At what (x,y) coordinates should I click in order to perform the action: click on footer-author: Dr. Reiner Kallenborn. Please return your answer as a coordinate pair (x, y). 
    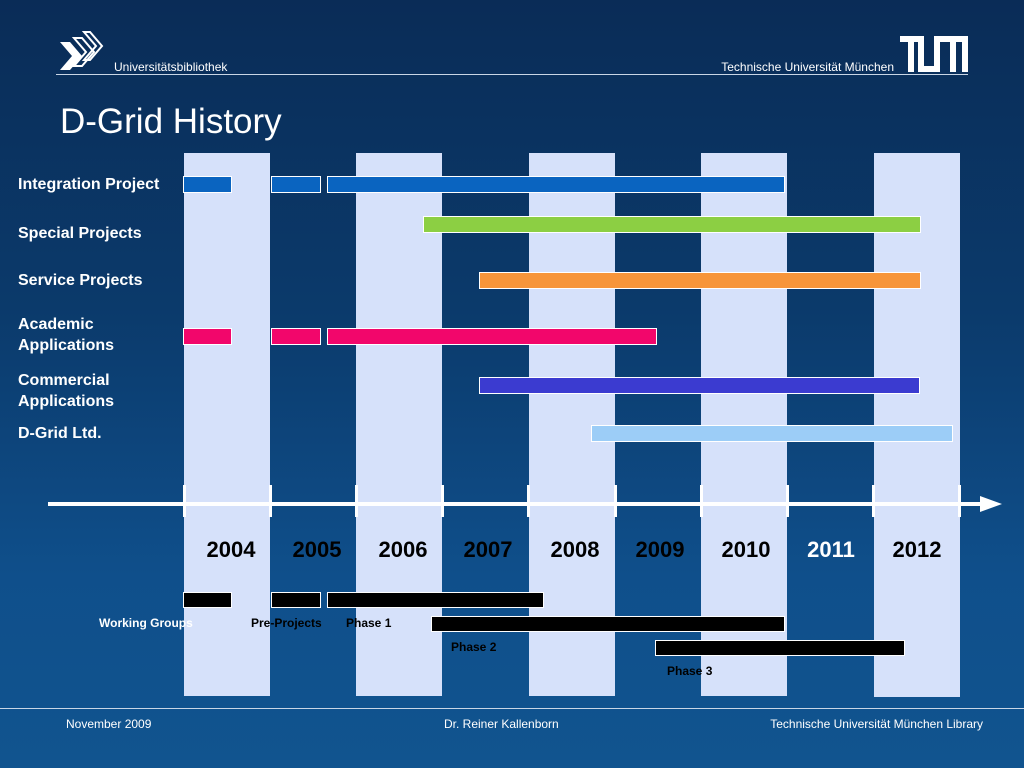
    Looking at the image, I should click on (501, 724).